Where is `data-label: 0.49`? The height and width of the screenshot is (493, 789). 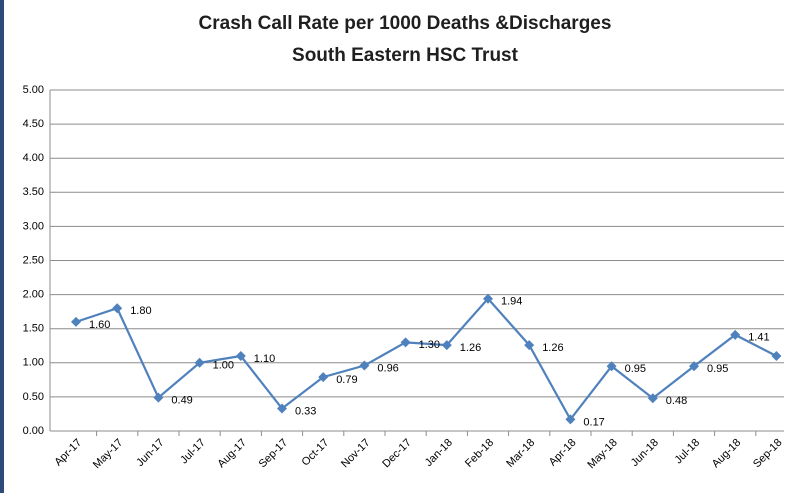
data-label: 0.49 is located at coordinates (181, 400).